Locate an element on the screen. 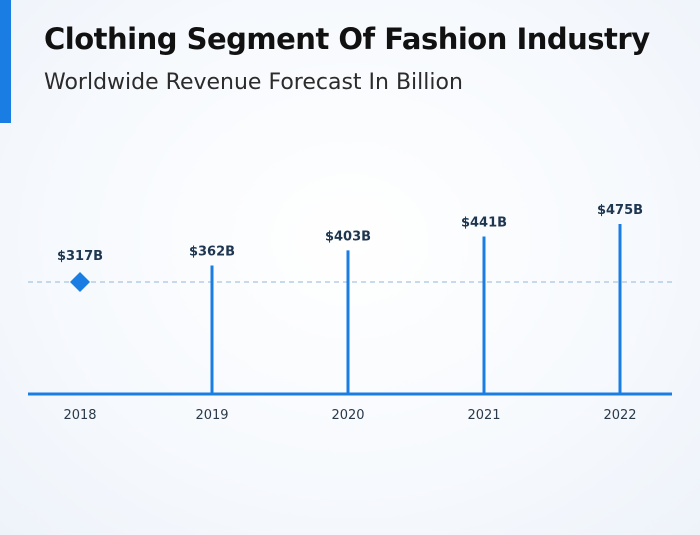 Image resolution: width=700 pixels, height=535 pixels. x-tick-label-2022: 2022 is located at coordinates (619, 415).